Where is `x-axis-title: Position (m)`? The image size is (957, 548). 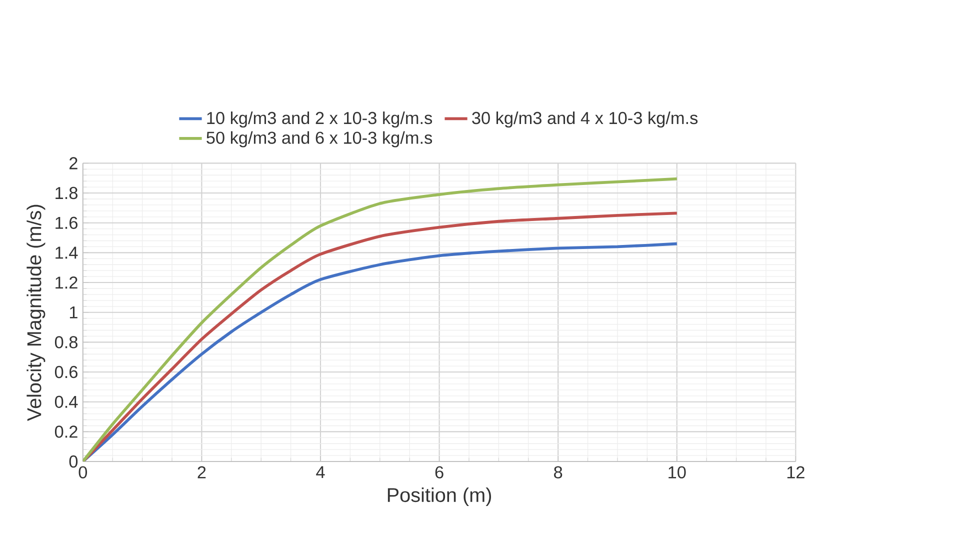 x-axis-title: Position (m) is located at coordinates (440, 496).